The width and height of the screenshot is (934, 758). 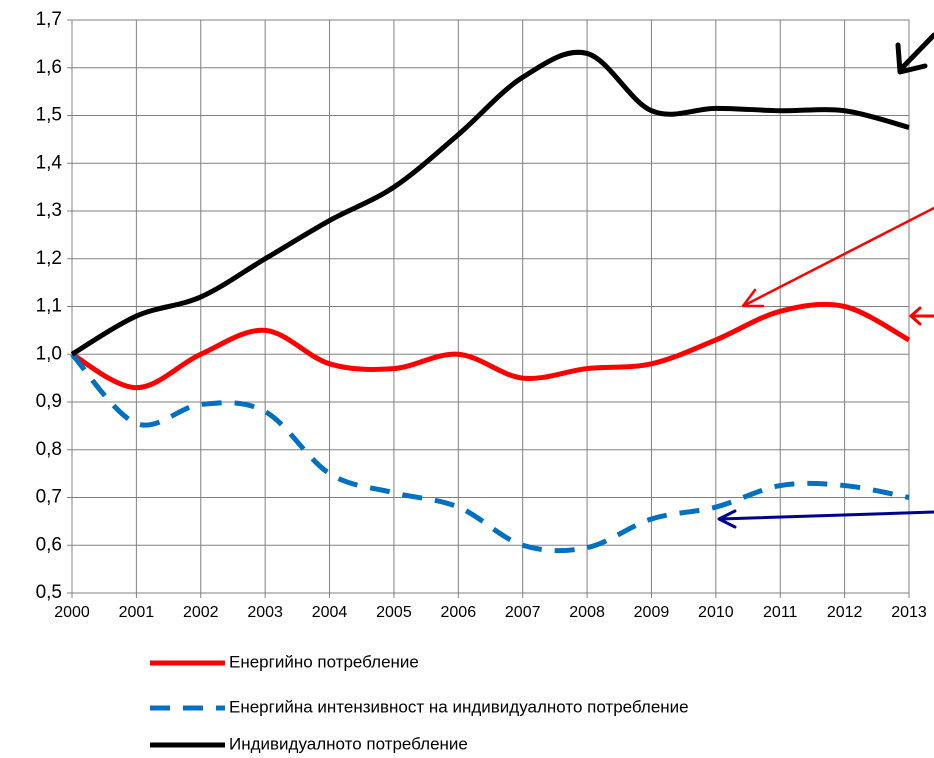 I want to click on y-tick-label: 0,8, so click(x=49, y=449).